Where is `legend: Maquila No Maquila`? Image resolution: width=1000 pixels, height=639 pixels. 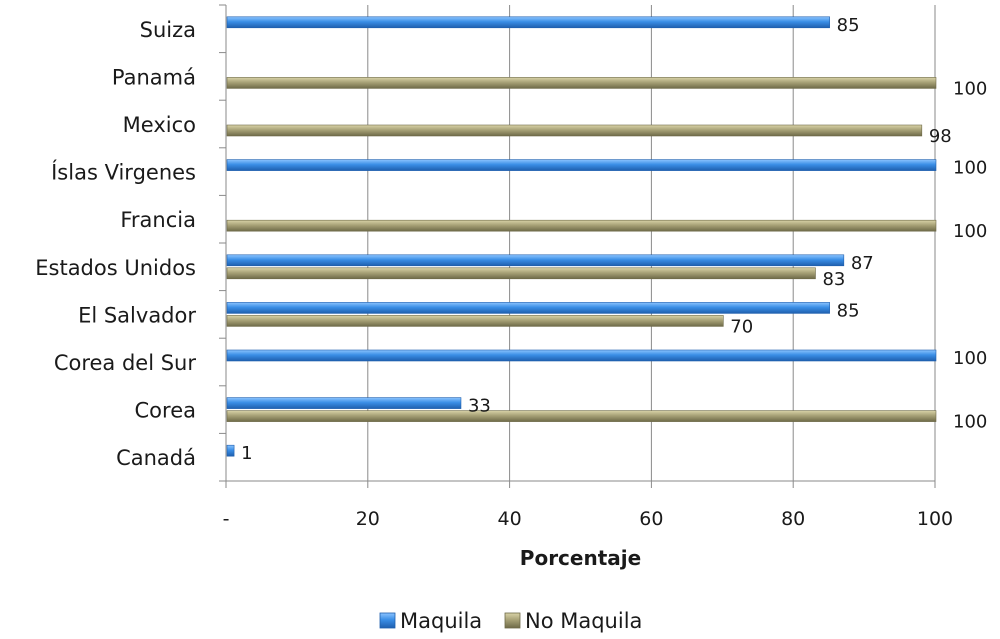 legend: Maquila No Maquila is located at coordinates (510, 621).